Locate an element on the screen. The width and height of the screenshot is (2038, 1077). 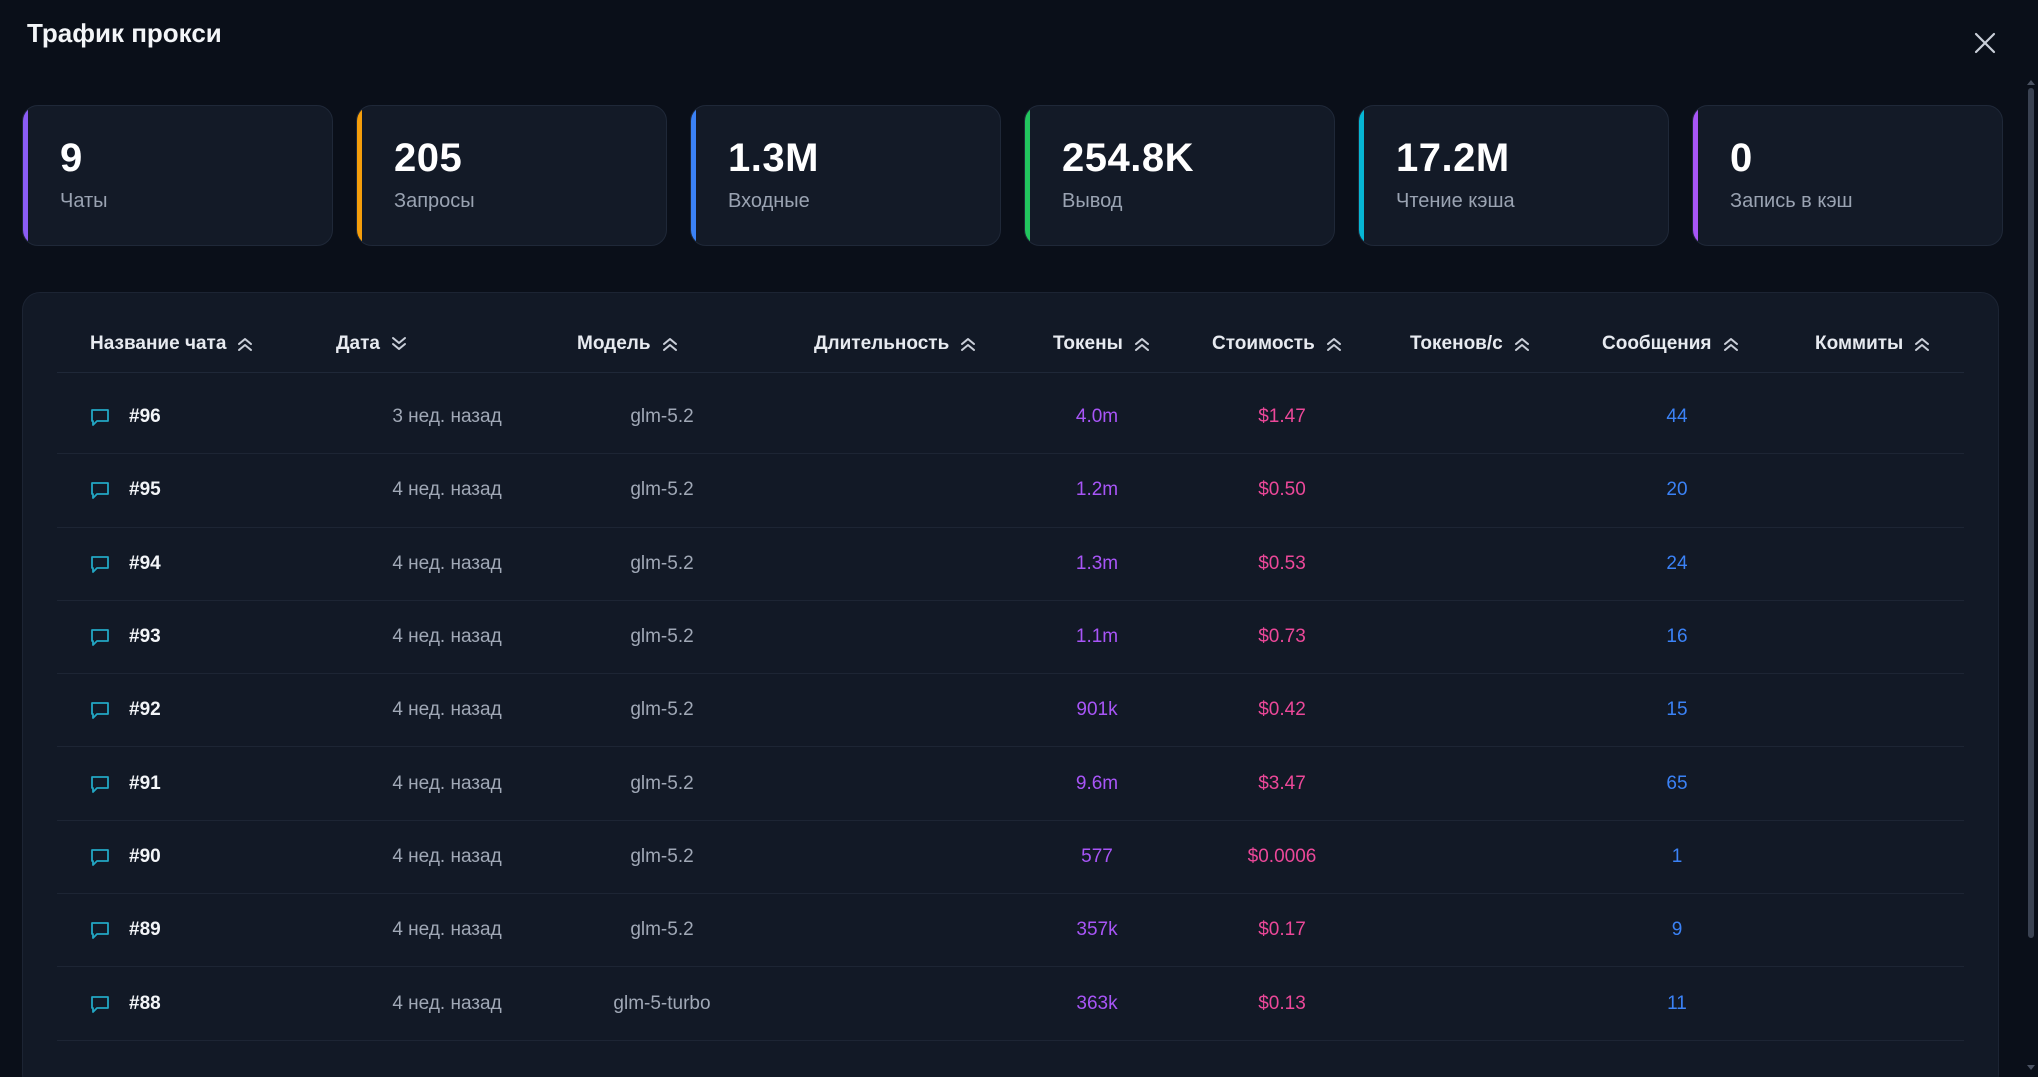
chat-name: #91 is located at coordinates (145, 783).